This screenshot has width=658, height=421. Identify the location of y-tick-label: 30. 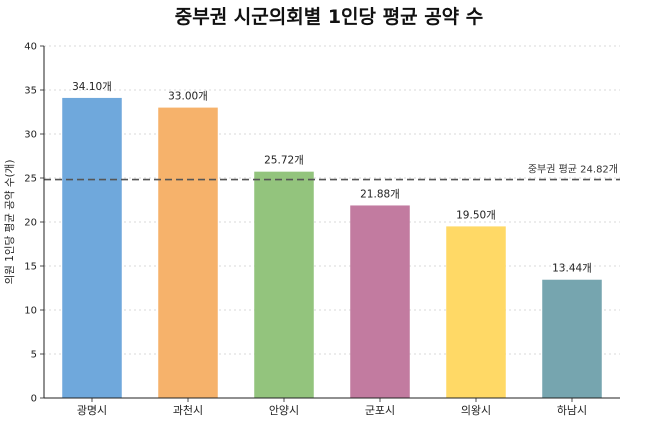
(30, 135).